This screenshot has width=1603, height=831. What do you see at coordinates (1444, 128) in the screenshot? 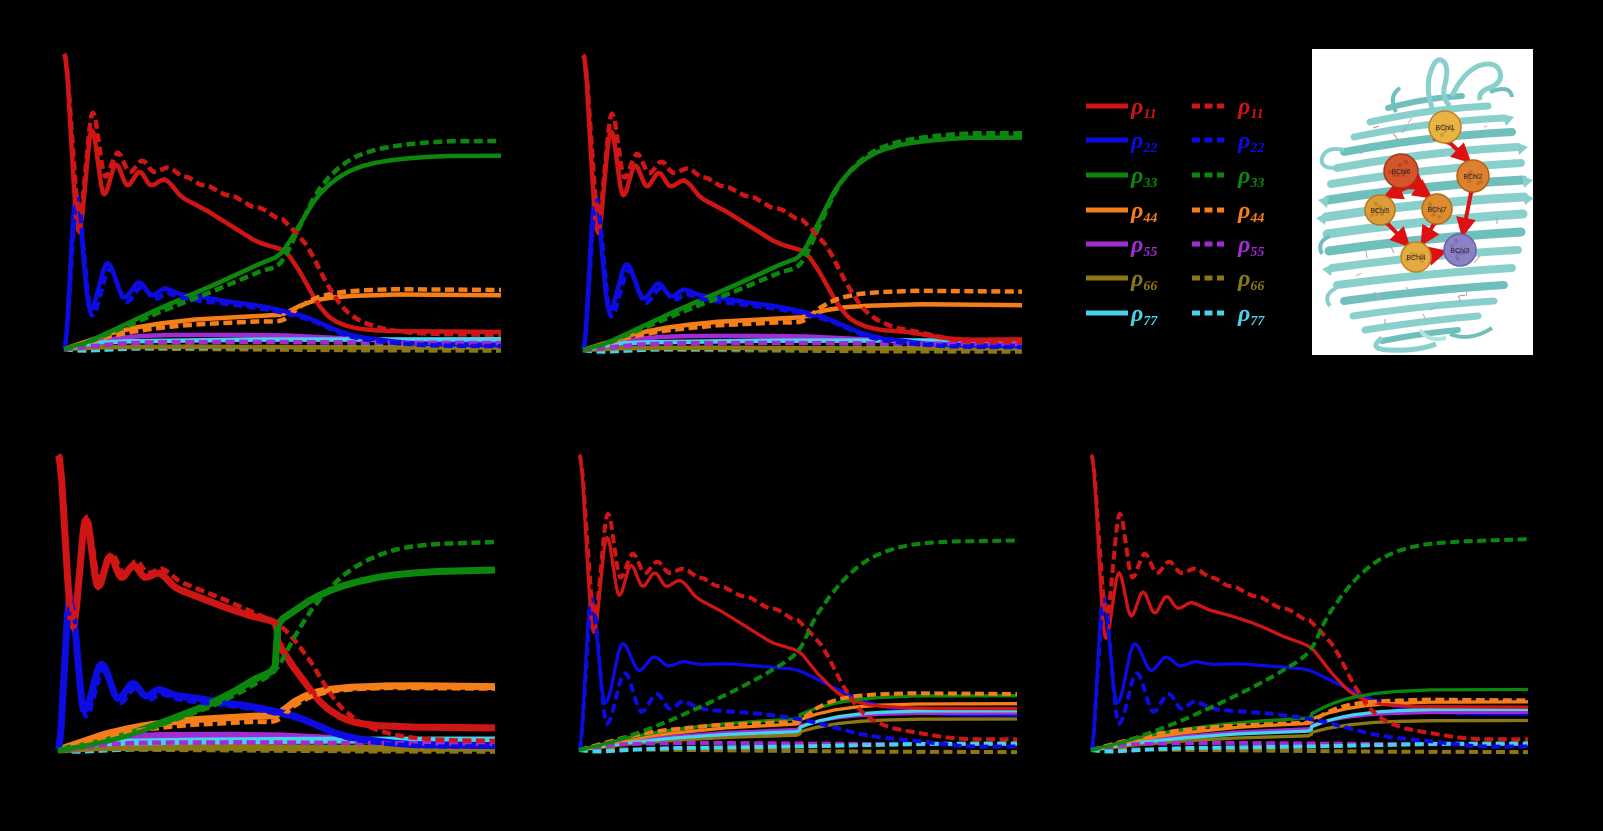
I see `svg-text: BChl1` at bounding box center [1444, 128].